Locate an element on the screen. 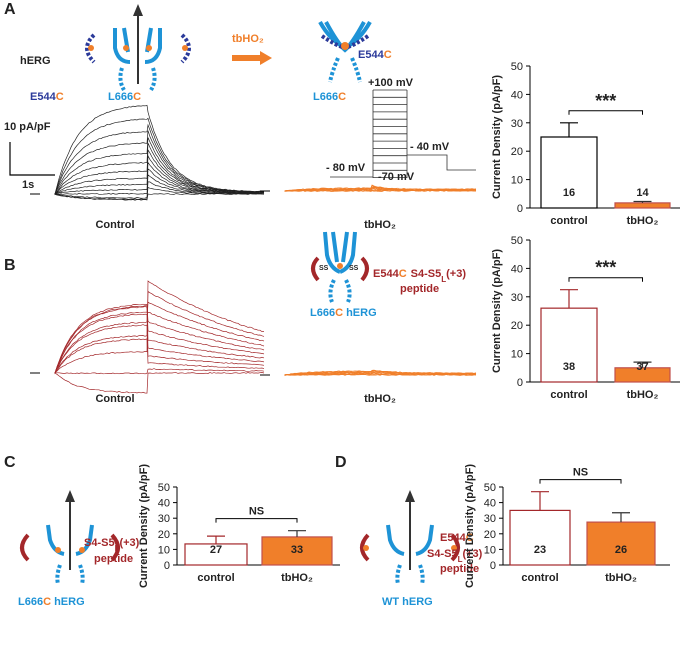  voltage-label: +100 mV is located at coordinates (391, 83).